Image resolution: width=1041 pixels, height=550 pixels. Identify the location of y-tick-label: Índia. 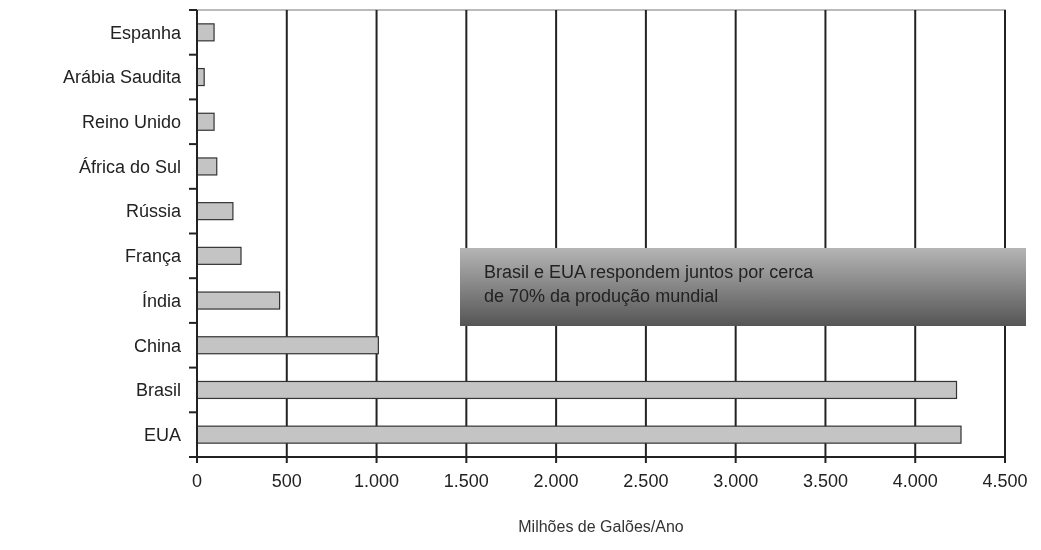
(161, 300).